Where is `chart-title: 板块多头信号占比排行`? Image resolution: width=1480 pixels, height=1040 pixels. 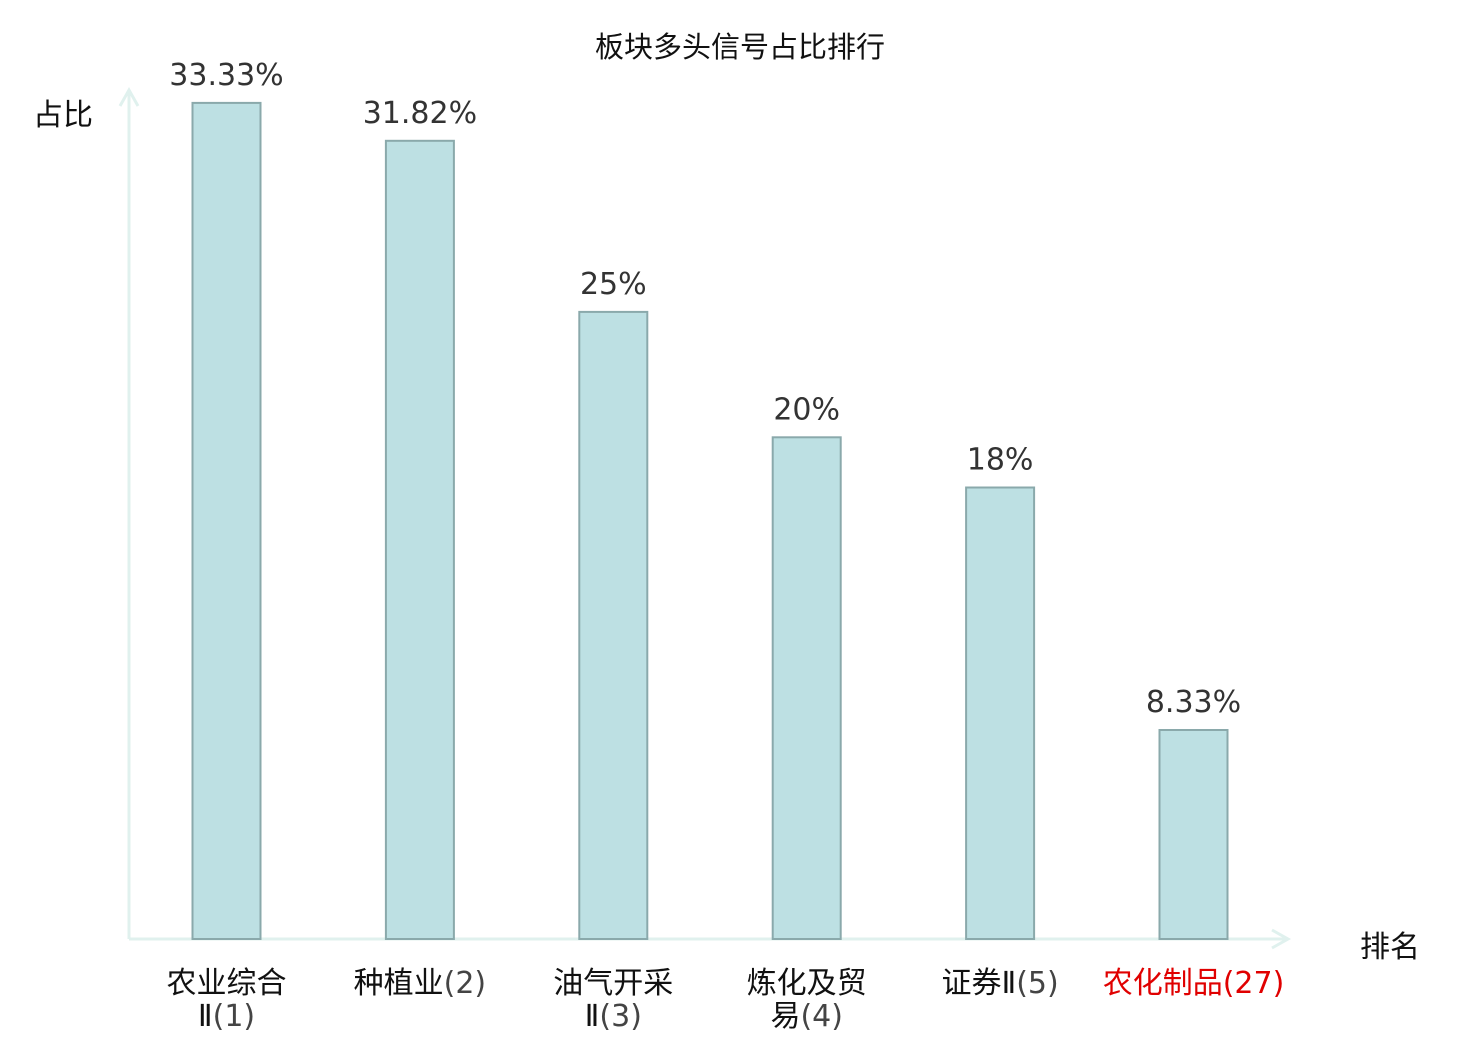 chart-title: 板块多头信号占比排行 is located at coordinates (739, 47).